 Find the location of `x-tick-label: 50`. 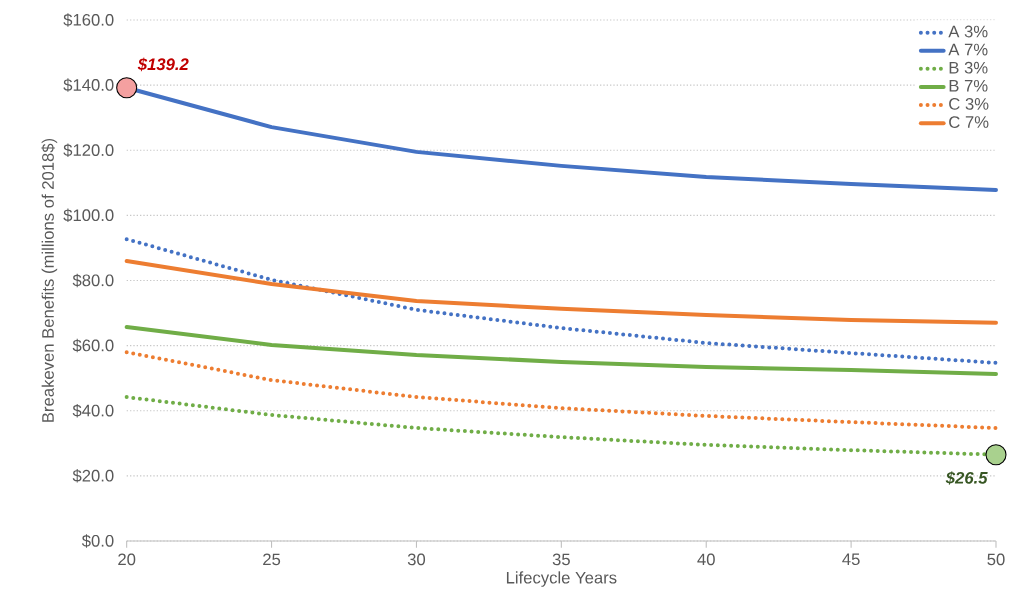

x-tick-label: 50 is located at coordinates (996, 559).